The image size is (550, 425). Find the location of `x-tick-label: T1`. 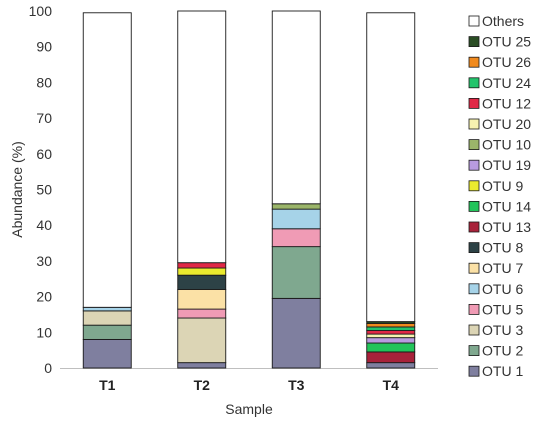

x-tick-label: T1 is located at coordinates (107, 385).